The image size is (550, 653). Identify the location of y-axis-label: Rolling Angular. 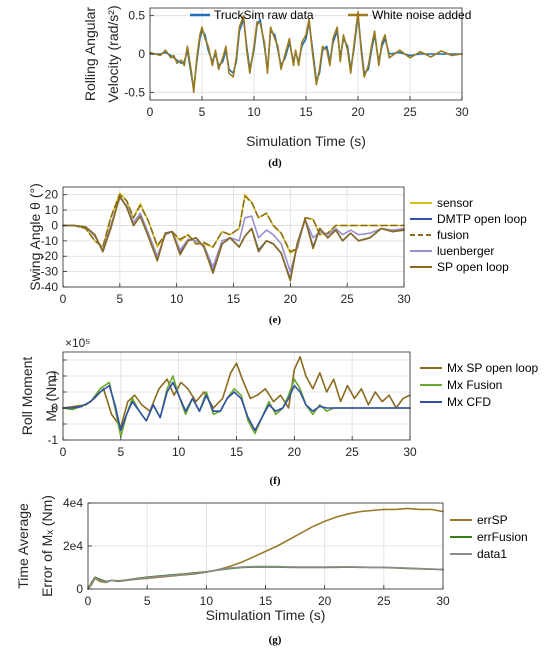
(90, 54).